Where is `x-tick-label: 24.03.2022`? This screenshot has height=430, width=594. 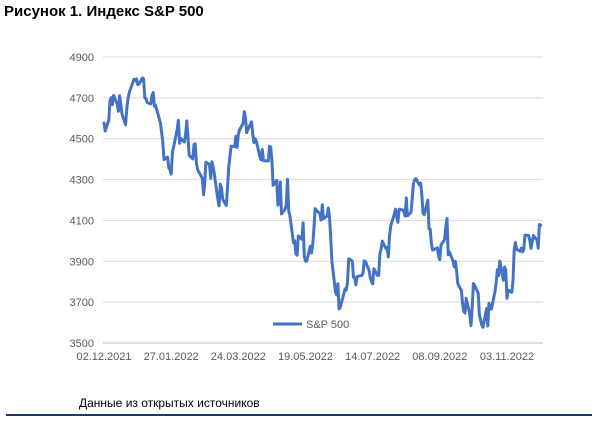 x-tick-label: 24.03.2022 is located at coordinates (238, 357).